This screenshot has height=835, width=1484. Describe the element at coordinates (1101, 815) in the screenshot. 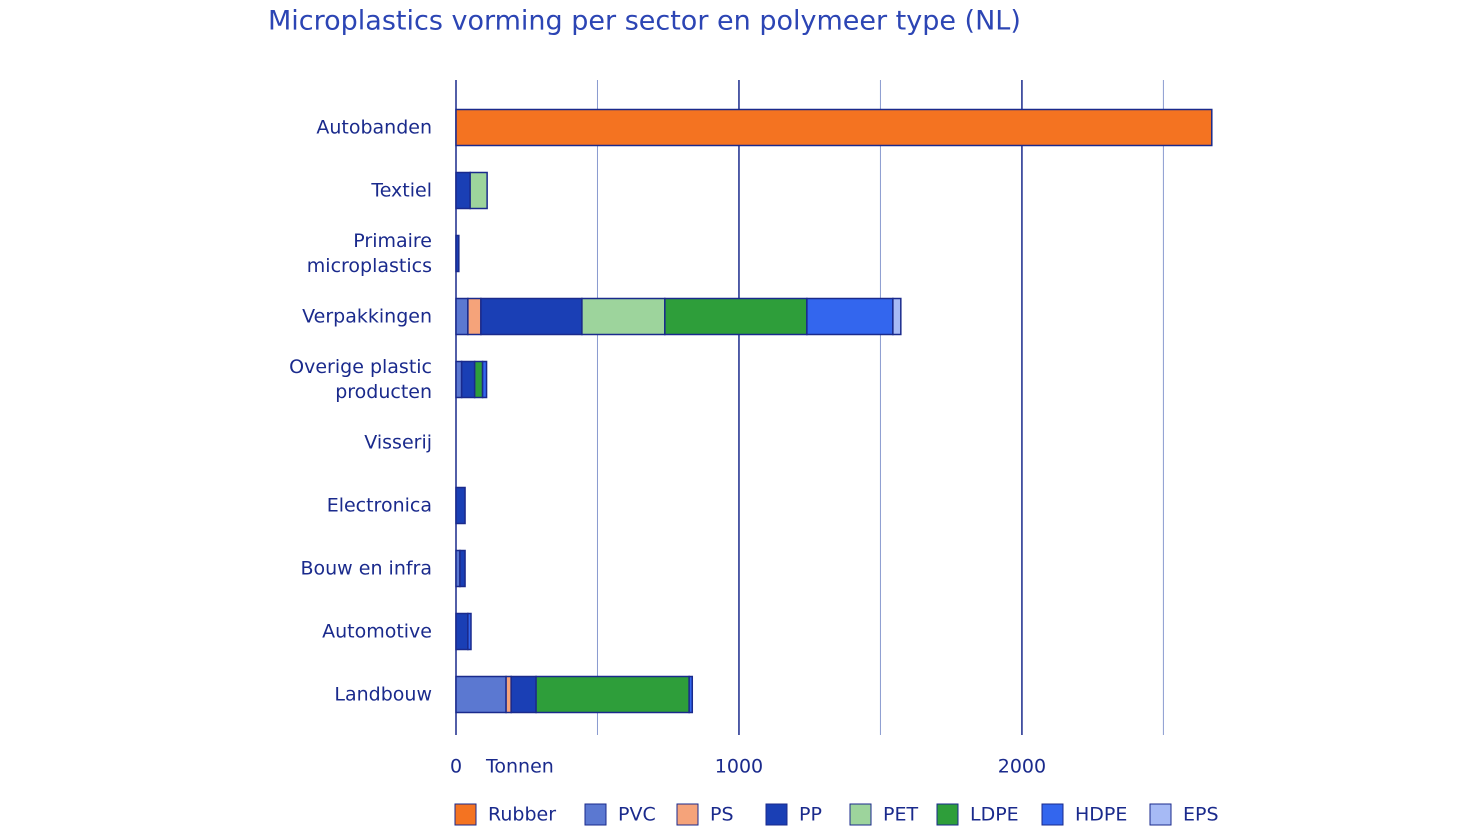

I see `legend-label: HDPE` at that location.